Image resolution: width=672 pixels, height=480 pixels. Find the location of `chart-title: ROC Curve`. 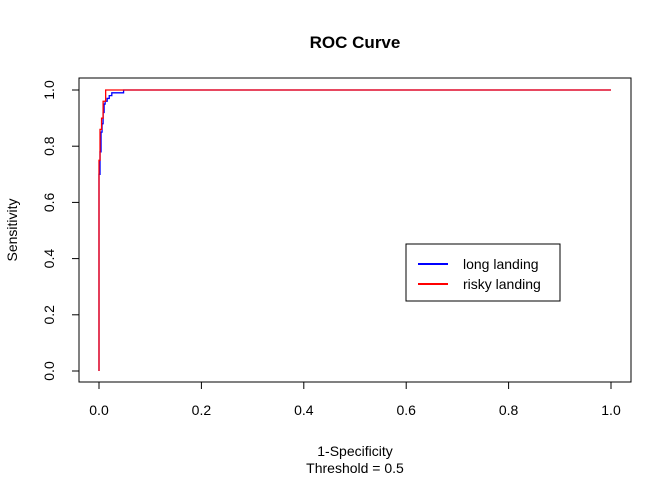

chart-title: ROC Curve is located at coordinates (355, 42).